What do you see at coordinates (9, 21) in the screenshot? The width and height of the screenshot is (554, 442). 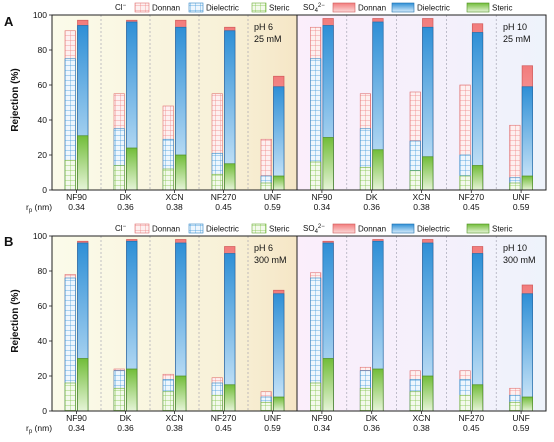 I see `panel-letter-a: A` at bounding box center [9, 21].